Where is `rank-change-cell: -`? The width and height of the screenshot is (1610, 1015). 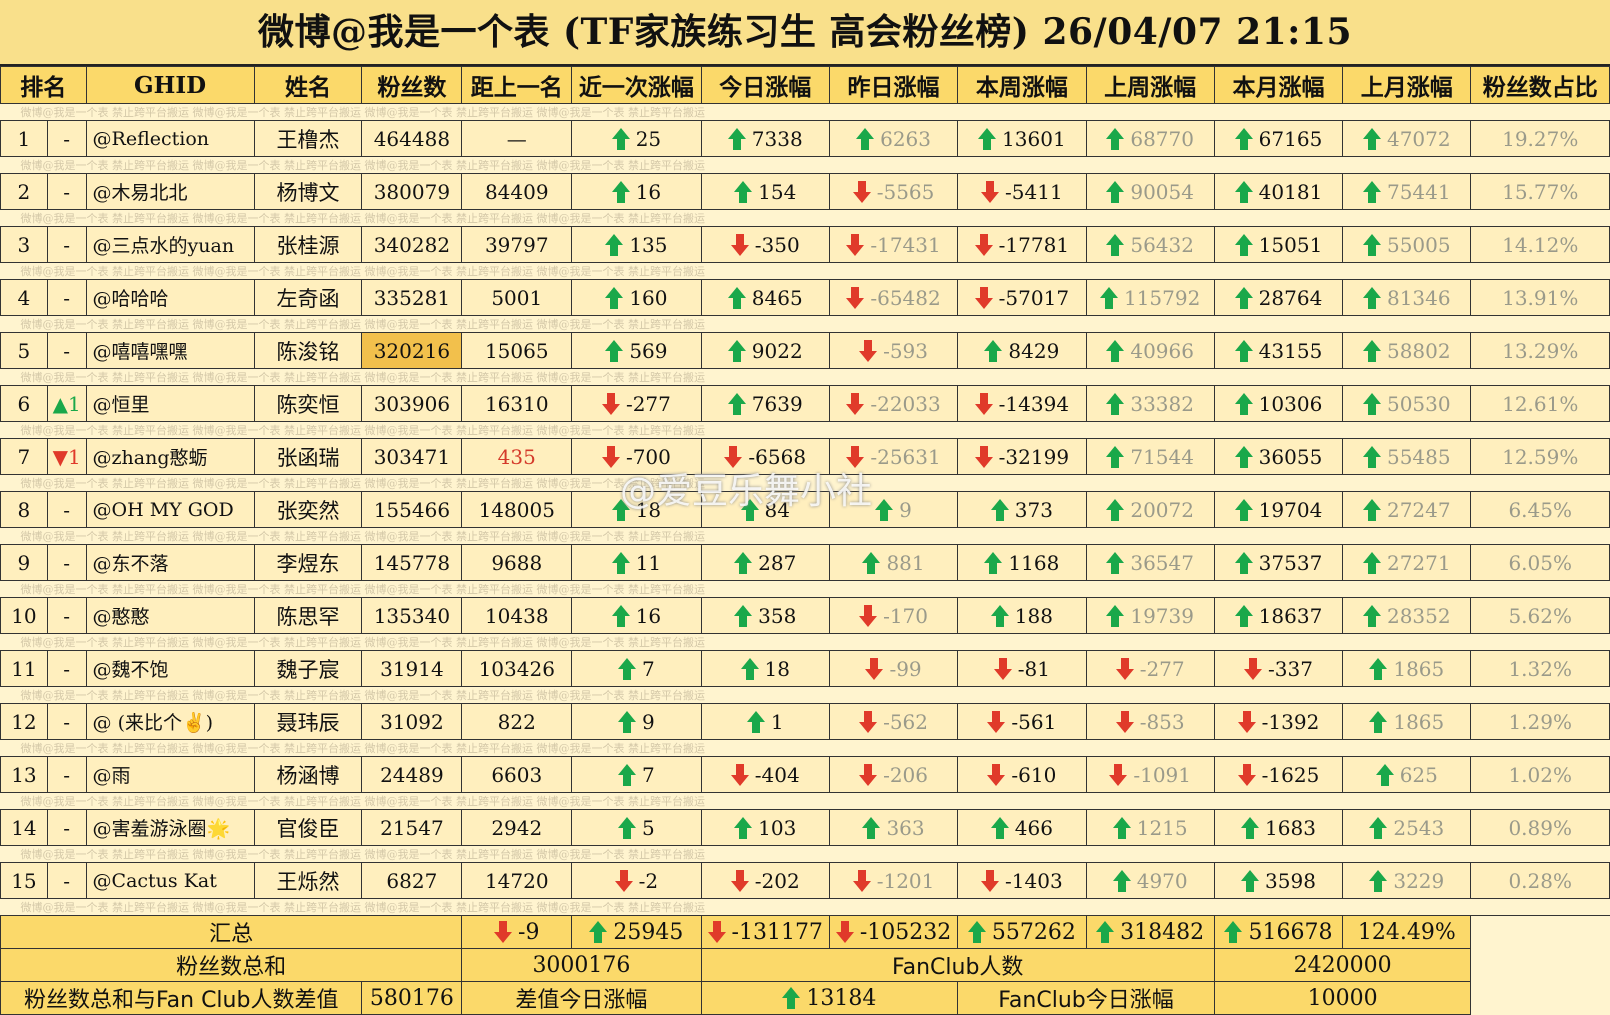 rank-change-cell: - is located at coordinates (66, 191).